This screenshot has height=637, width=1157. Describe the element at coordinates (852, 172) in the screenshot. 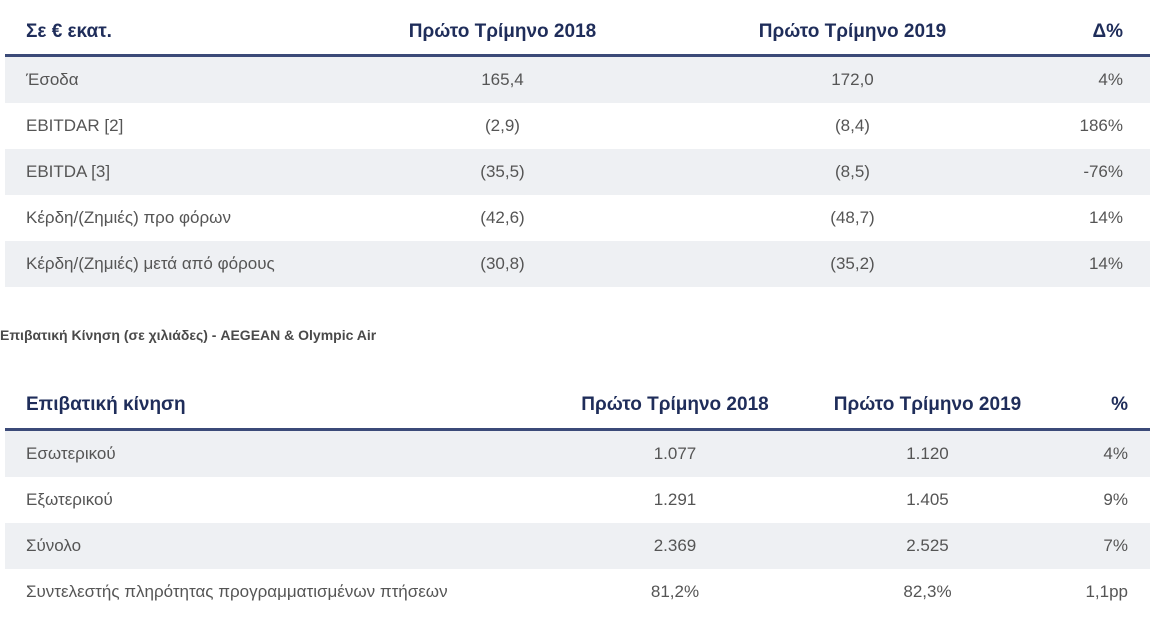

I see `cell-q1-2019: (8,5)` at that location.